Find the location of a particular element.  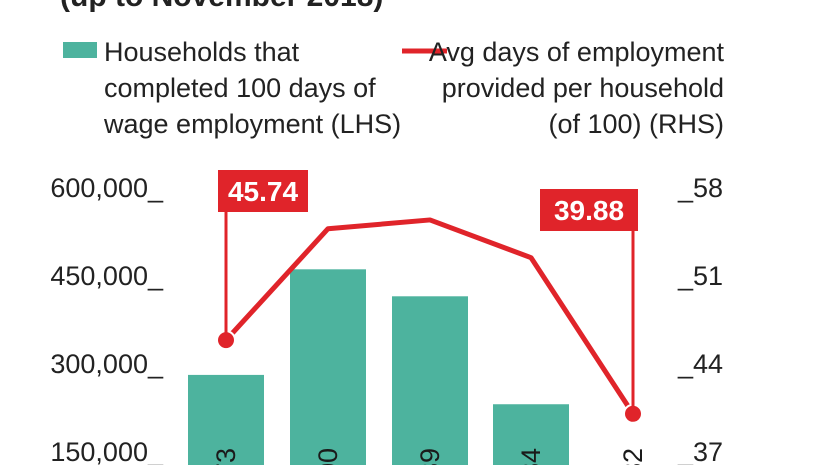

bar-value-label: 84 is located at coordinates (531, 456).